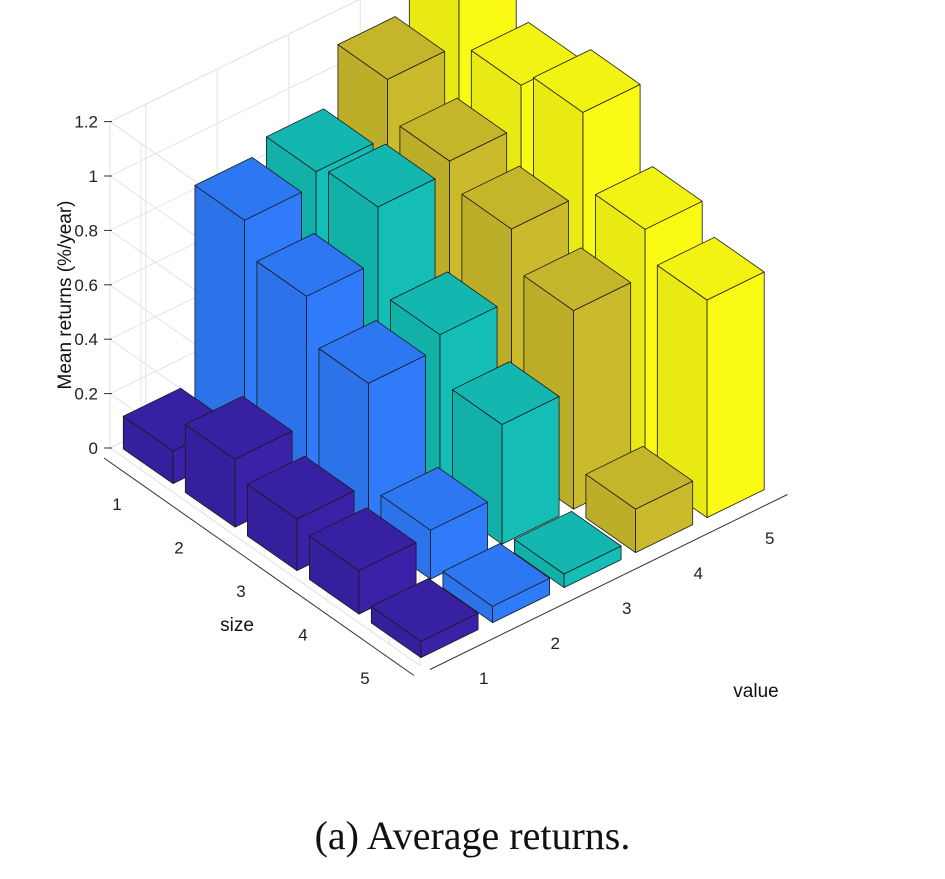  I want to click on size-axis-line, so click(259, 566).